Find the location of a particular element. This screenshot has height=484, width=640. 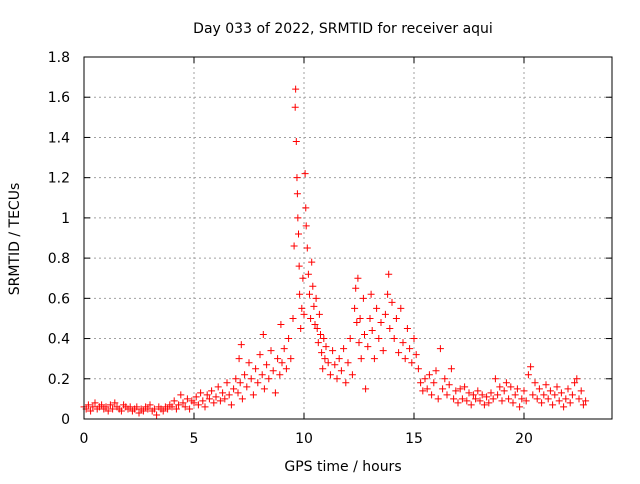

y-tick-label: 1 is located at coordinates (65, 219).